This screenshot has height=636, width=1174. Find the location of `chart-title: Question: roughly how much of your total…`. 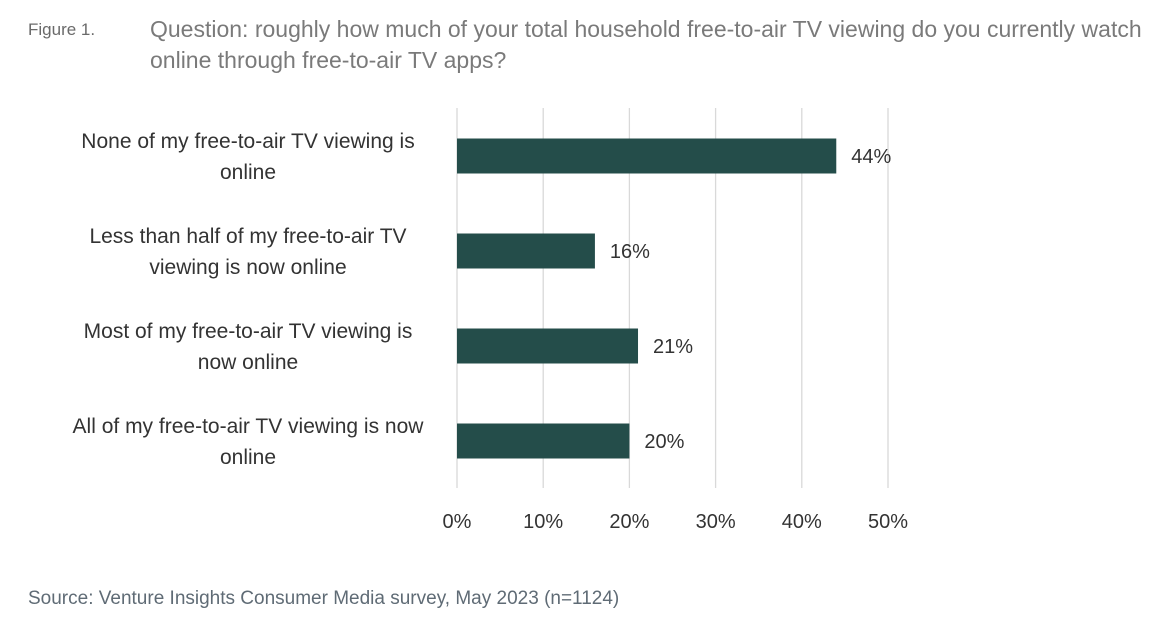

chart-title: Question: roughly how much of your total… is located at coordinates (646, 44).